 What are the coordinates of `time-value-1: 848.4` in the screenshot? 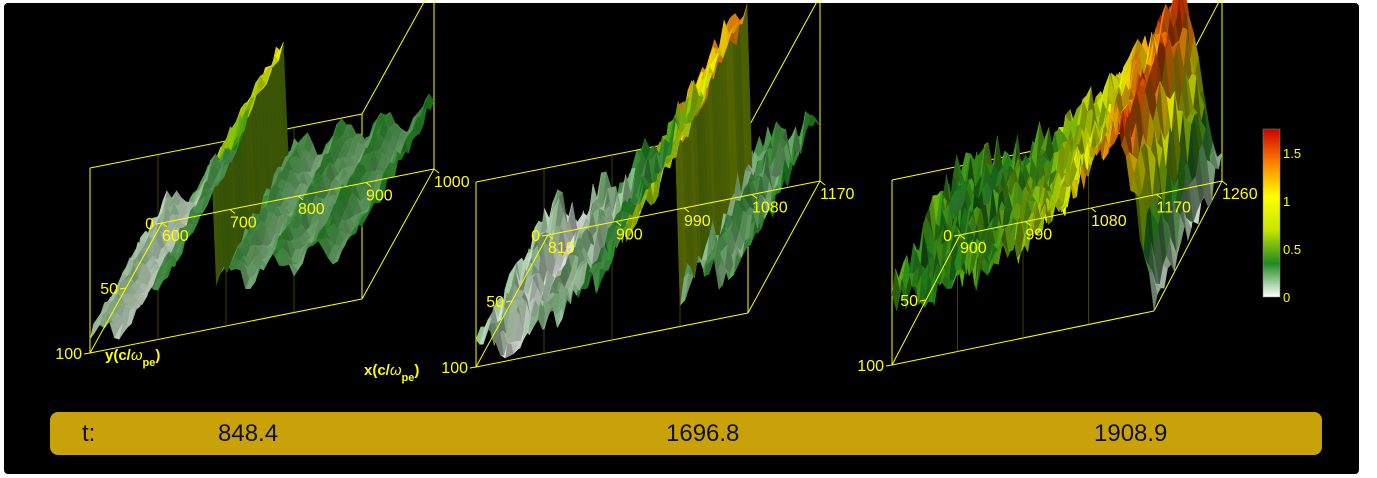 It's located at (248, 433).